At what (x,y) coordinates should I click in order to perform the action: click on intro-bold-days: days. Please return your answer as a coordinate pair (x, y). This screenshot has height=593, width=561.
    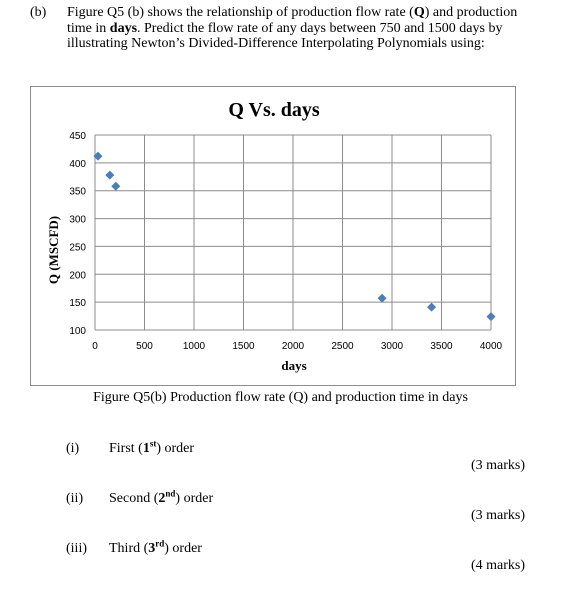
    Looking at the image, I should click on (123, 28).